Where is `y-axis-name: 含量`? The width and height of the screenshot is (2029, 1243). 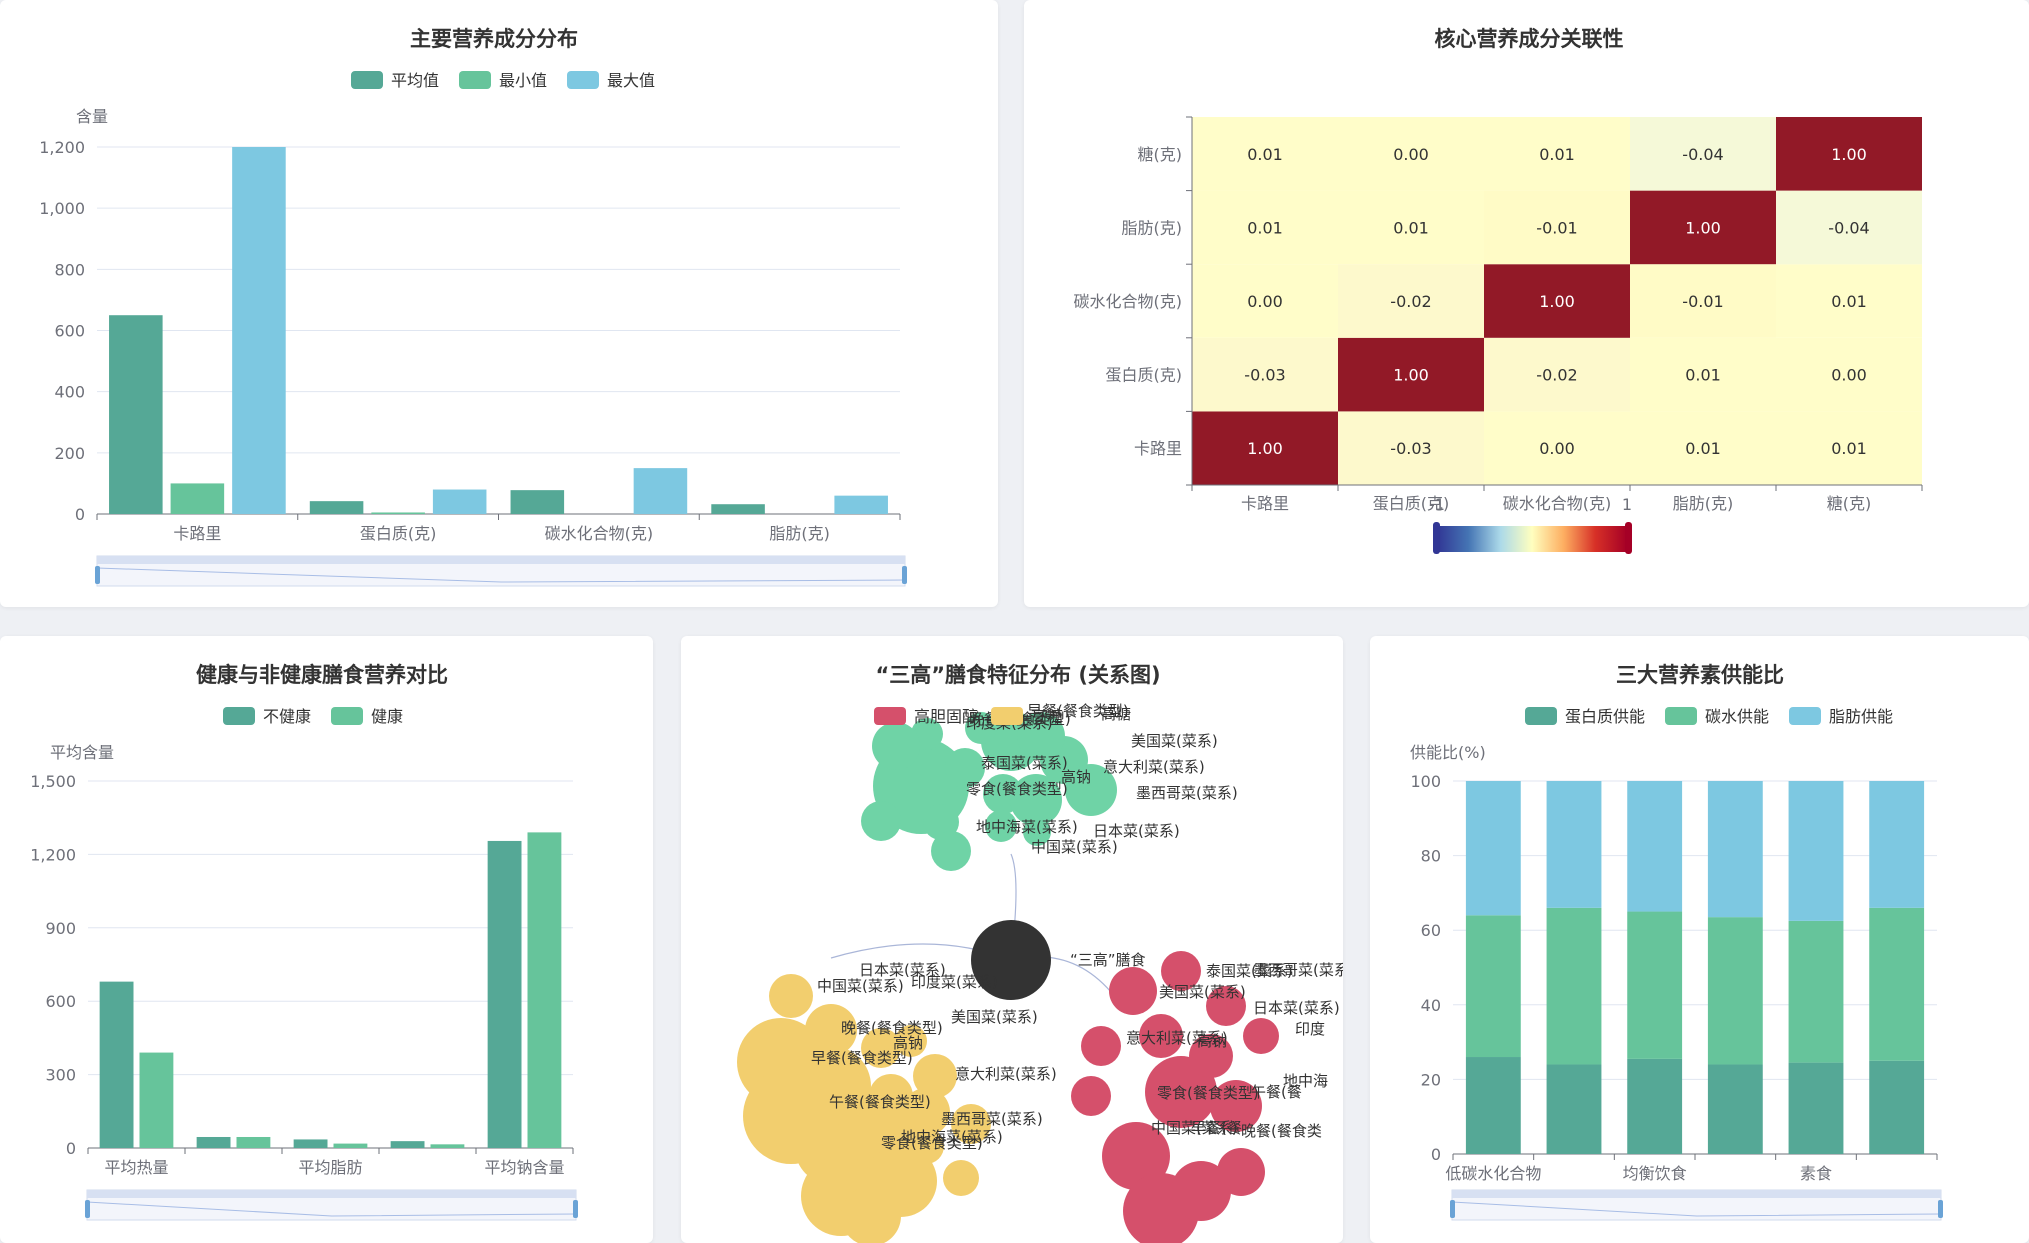
y-axis-name: 含量 is located at coordinates (92, 116).